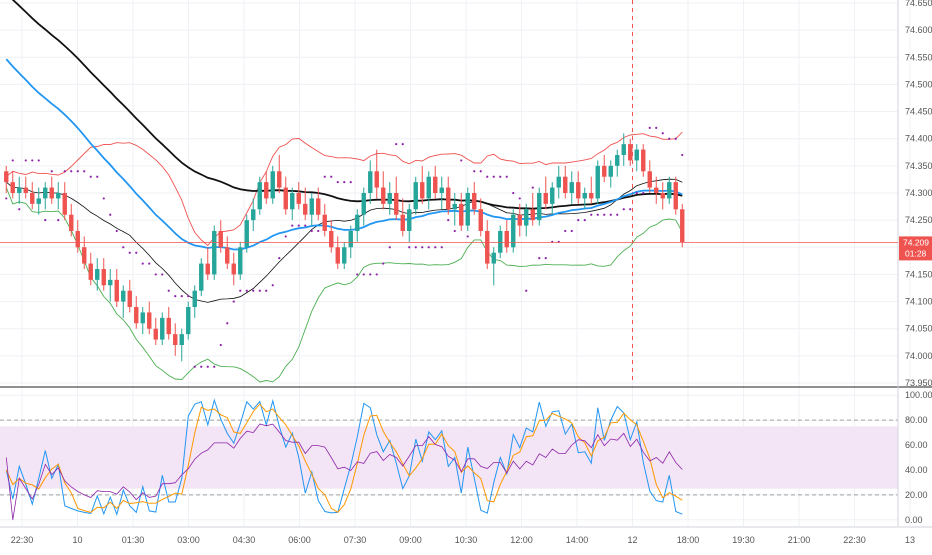 The image size is (932, 555). What do you see at coordinates (466, 540) in the screenshot?
I see `time-tick-label: 10:30` at bounding box center [466, 540].